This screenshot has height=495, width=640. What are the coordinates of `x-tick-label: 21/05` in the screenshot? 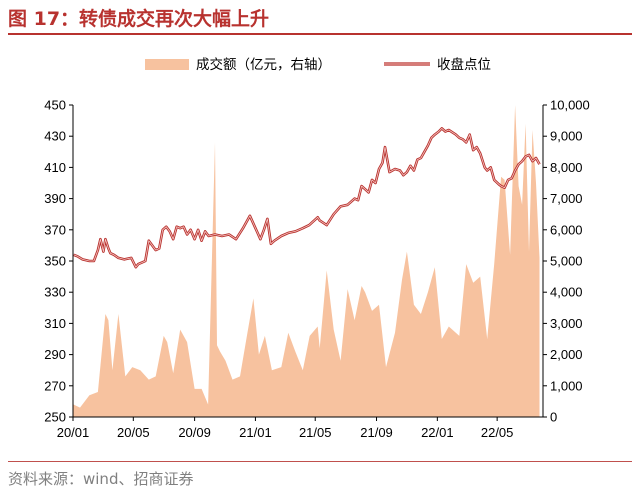 It's located at (315, 432).